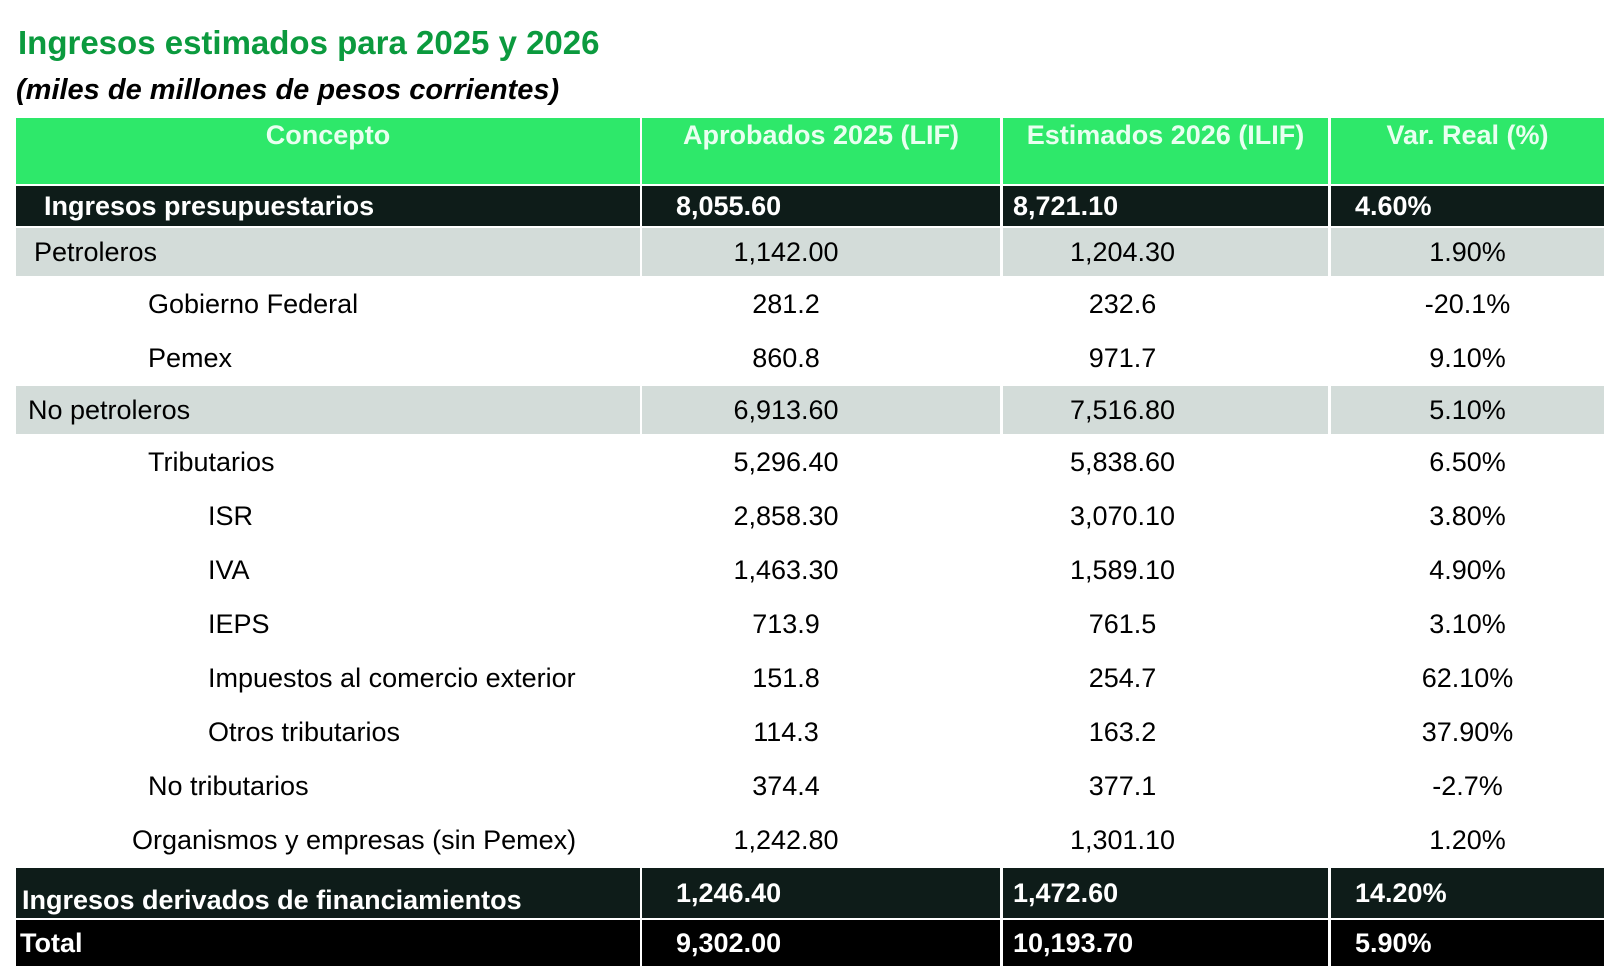 Image resolution: width=1604 pixels, height=970 pixels. What do you see at coordinates (1467, 462) in the screenshot?
I see `cell-var: 6.50%` at bounding box center [1467, 462].